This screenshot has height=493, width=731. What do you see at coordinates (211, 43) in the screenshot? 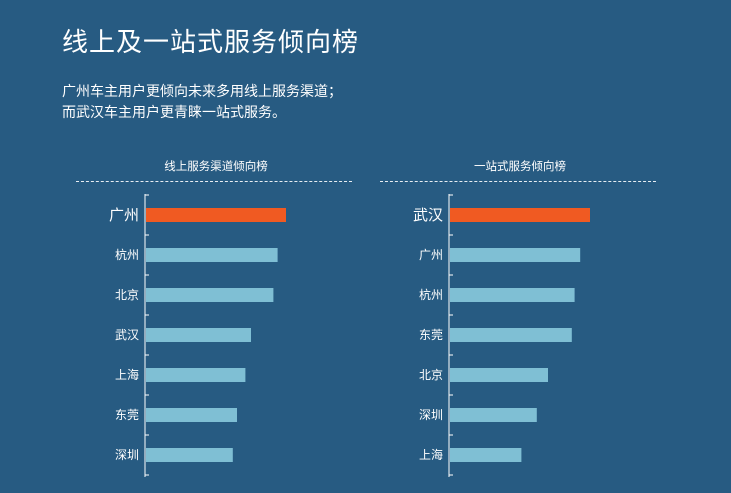
I see `page-title: 线上及一站式服务倾向榜` at bounding box center [211, 43].